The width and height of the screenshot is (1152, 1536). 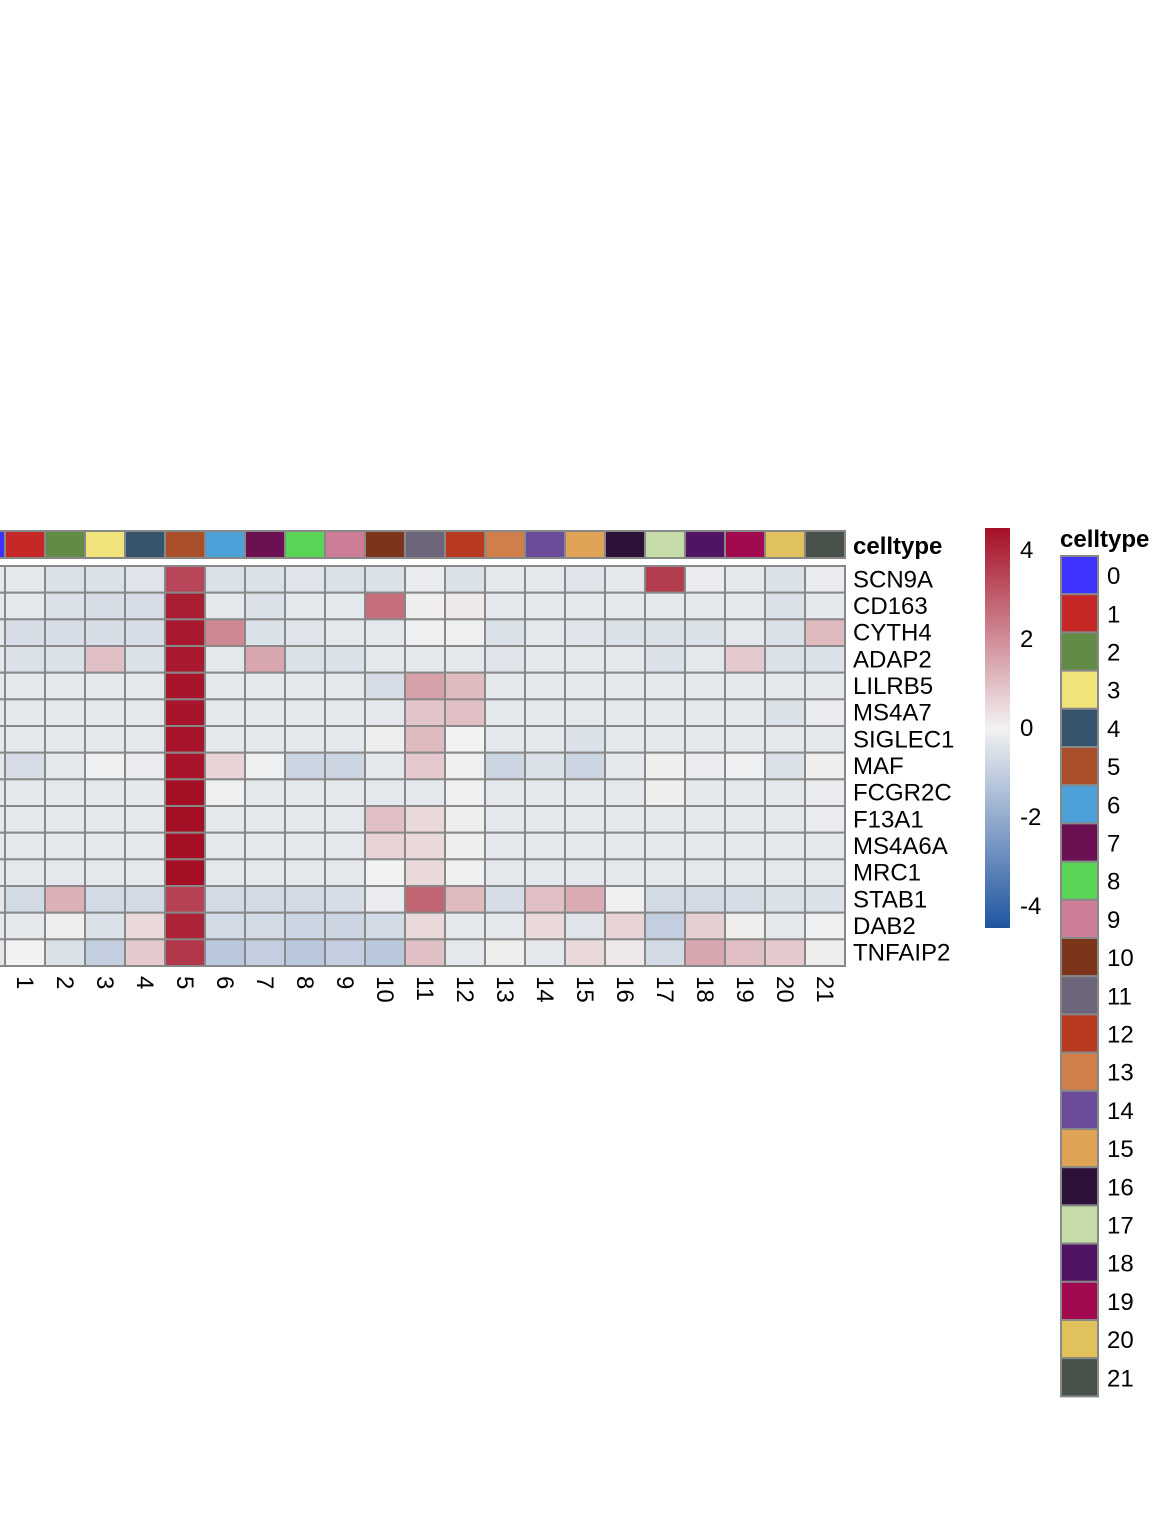 I want to click on column-label: 1, so click(x=24, y=982).